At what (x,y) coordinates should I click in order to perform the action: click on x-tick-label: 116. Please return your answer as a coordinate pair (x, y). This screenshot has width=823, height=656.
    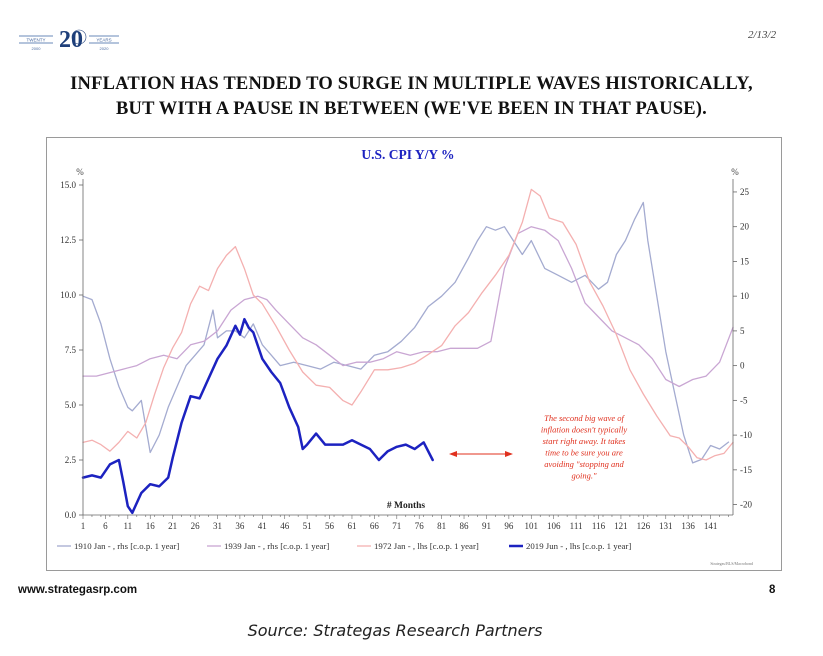
    Looking at the image, I should click on (599, 526).